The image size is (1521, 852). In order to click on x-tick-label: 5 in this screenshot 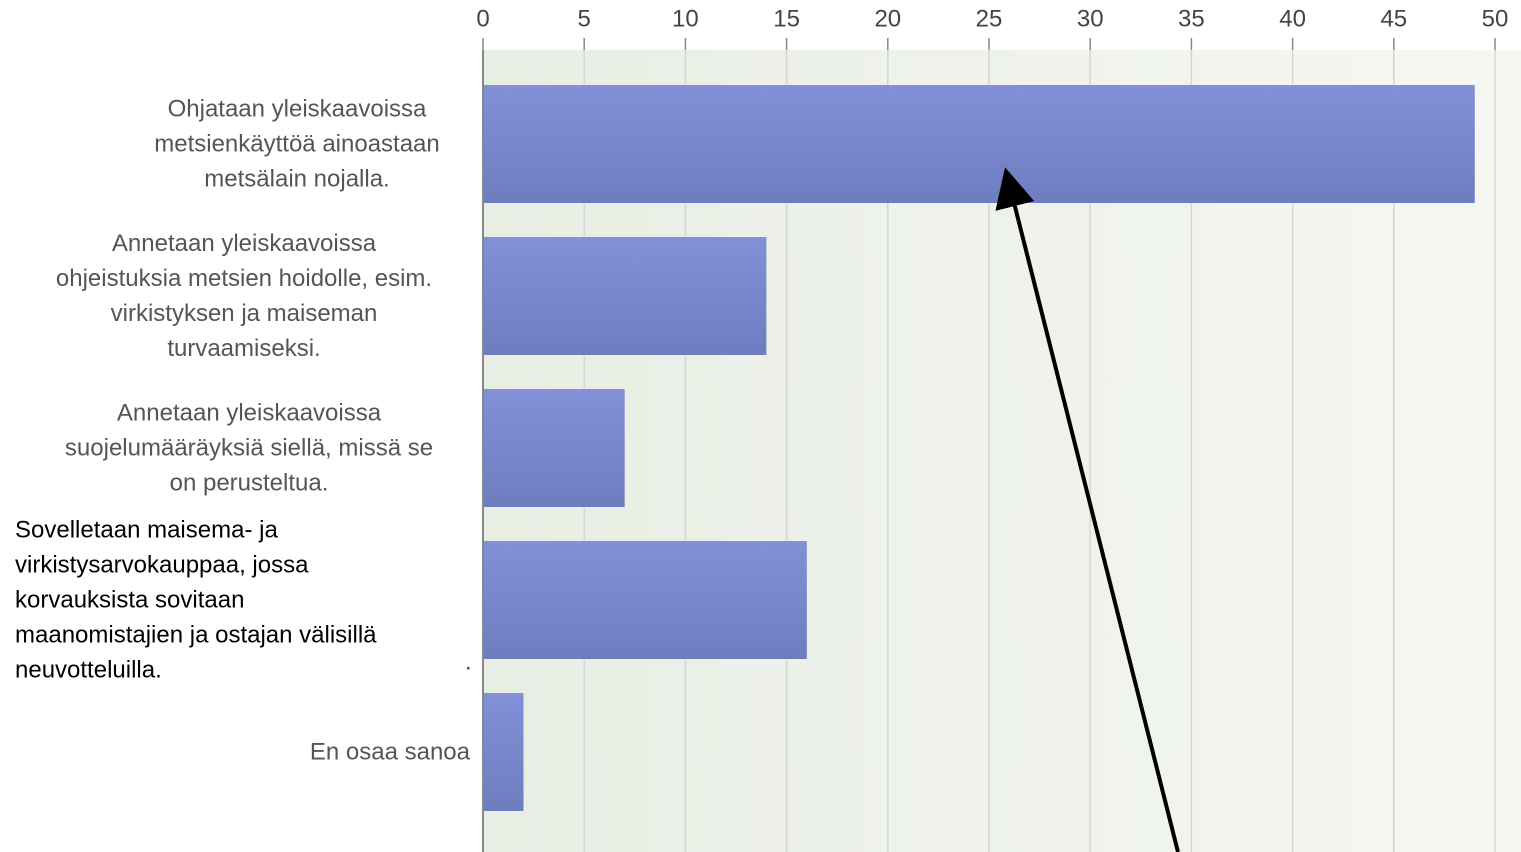, I will do `click(584, 18)`.